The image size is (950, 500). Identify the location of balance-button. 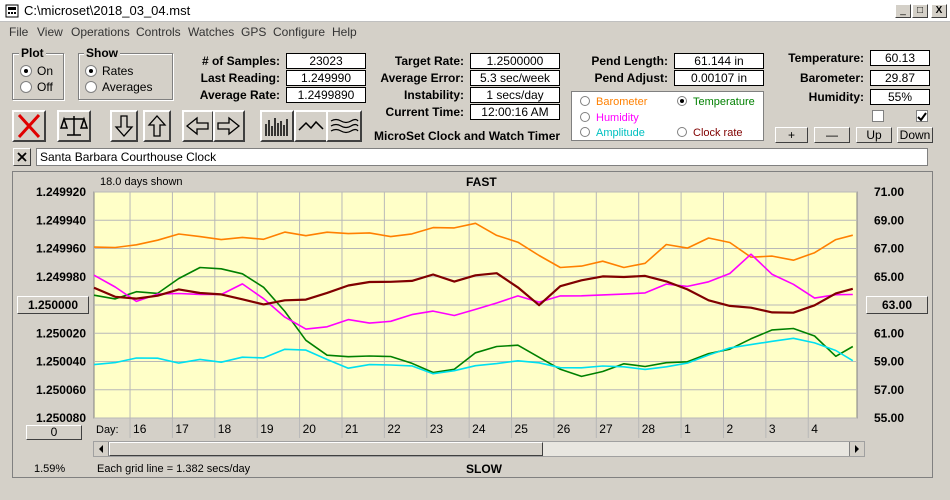
(74, 126).